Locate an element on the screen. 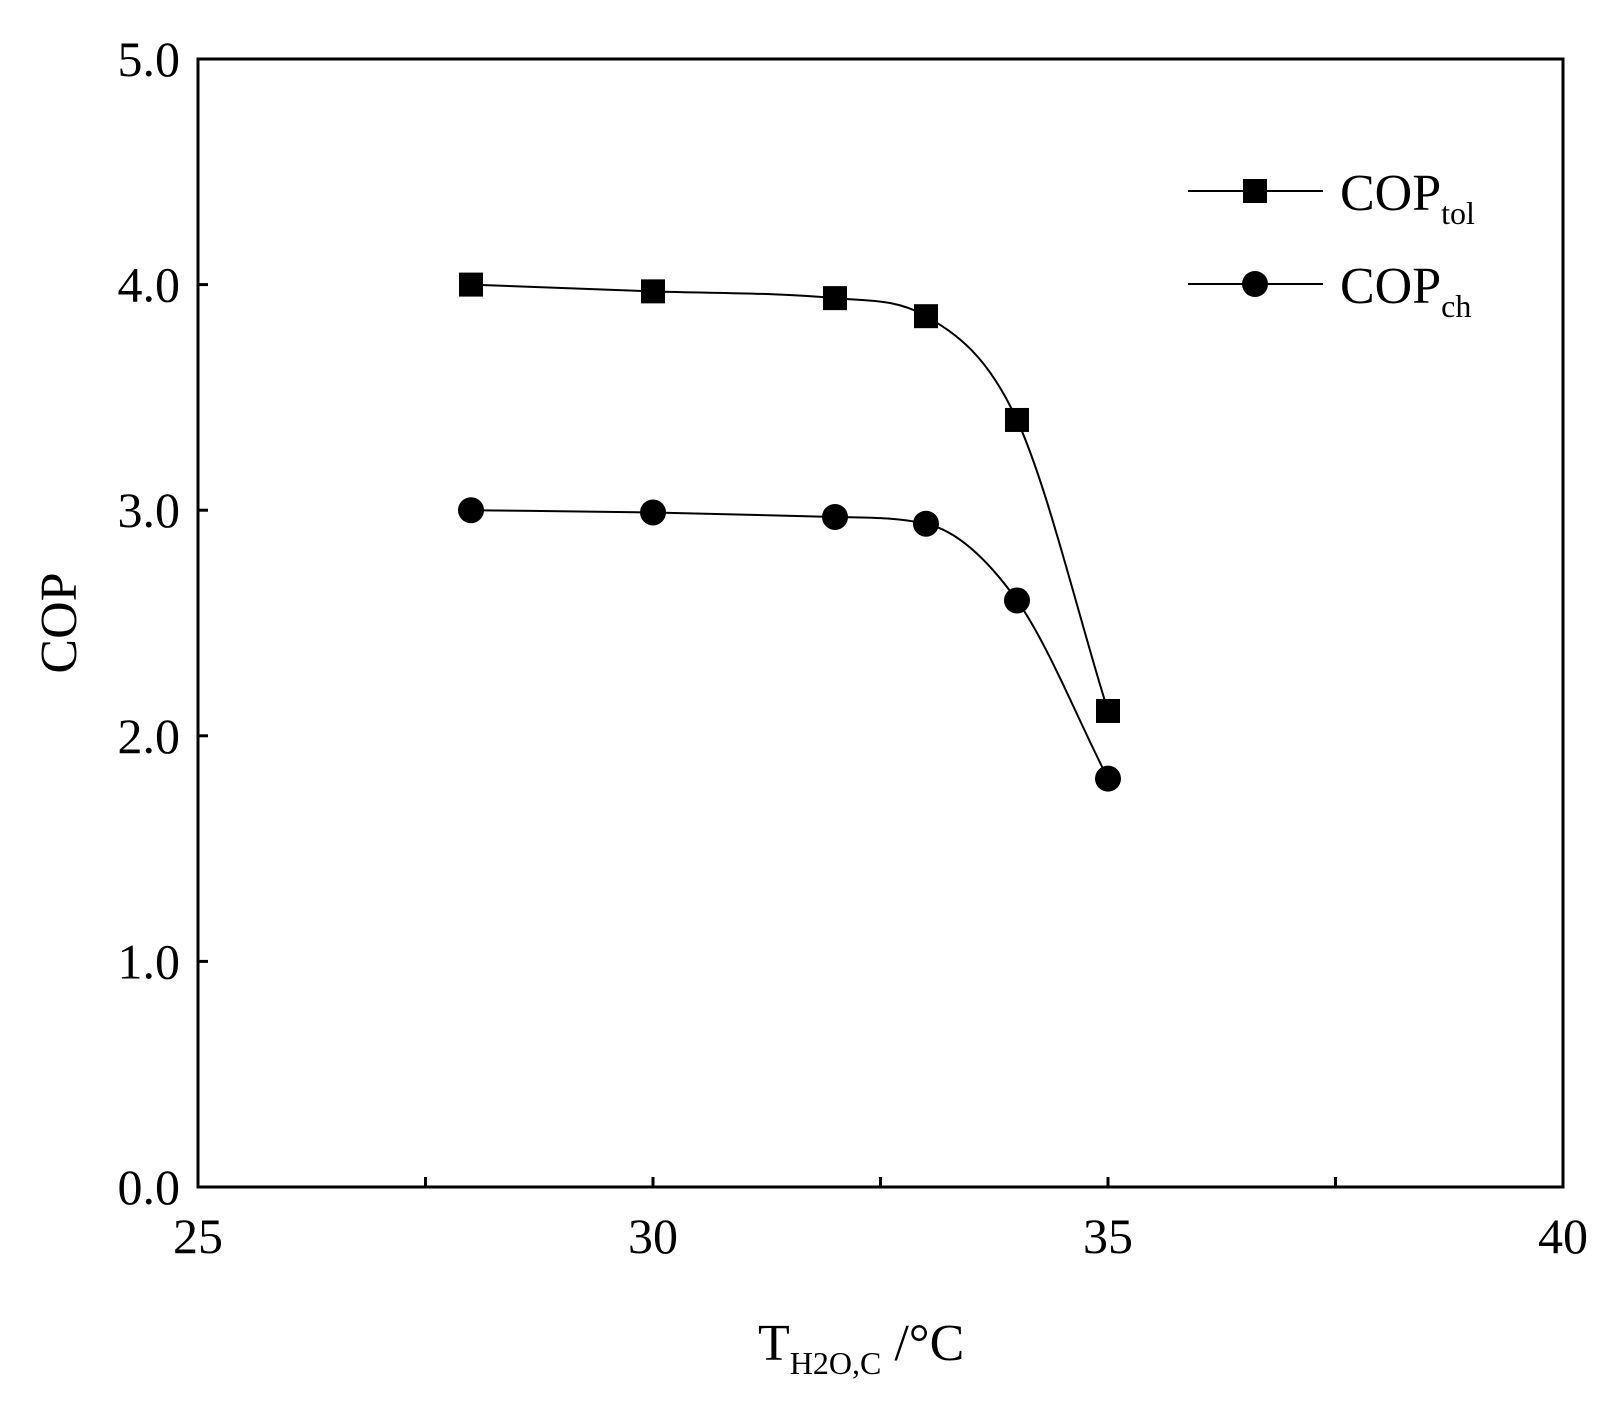 The height and width of the screenshot is (1413, 1604). legend-item-cop-ch: COPch is located at coordinates (1329, 291).